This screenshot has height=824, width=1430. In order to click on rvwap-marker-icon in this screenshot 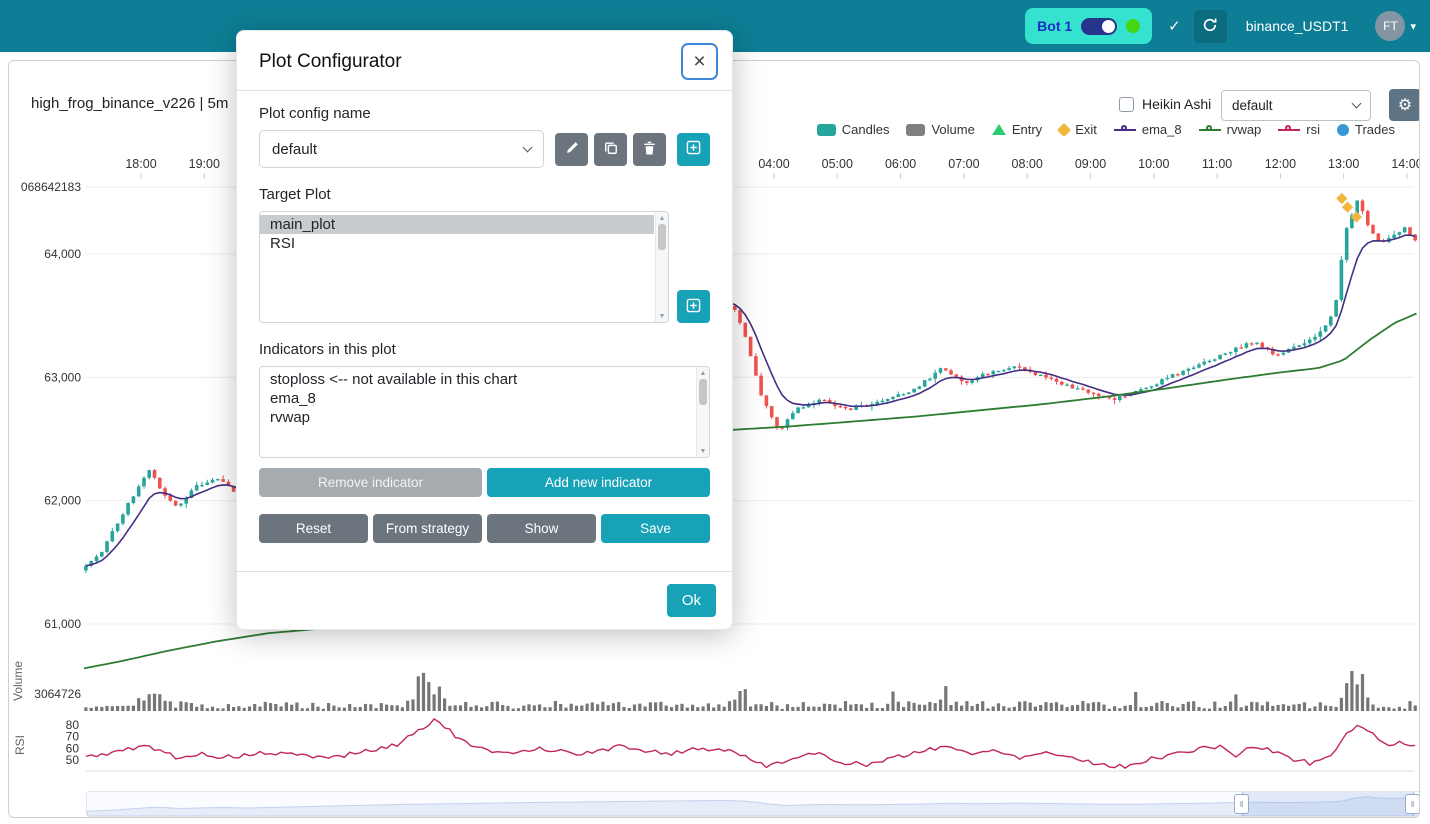, I will do `click(1209, 127)`.